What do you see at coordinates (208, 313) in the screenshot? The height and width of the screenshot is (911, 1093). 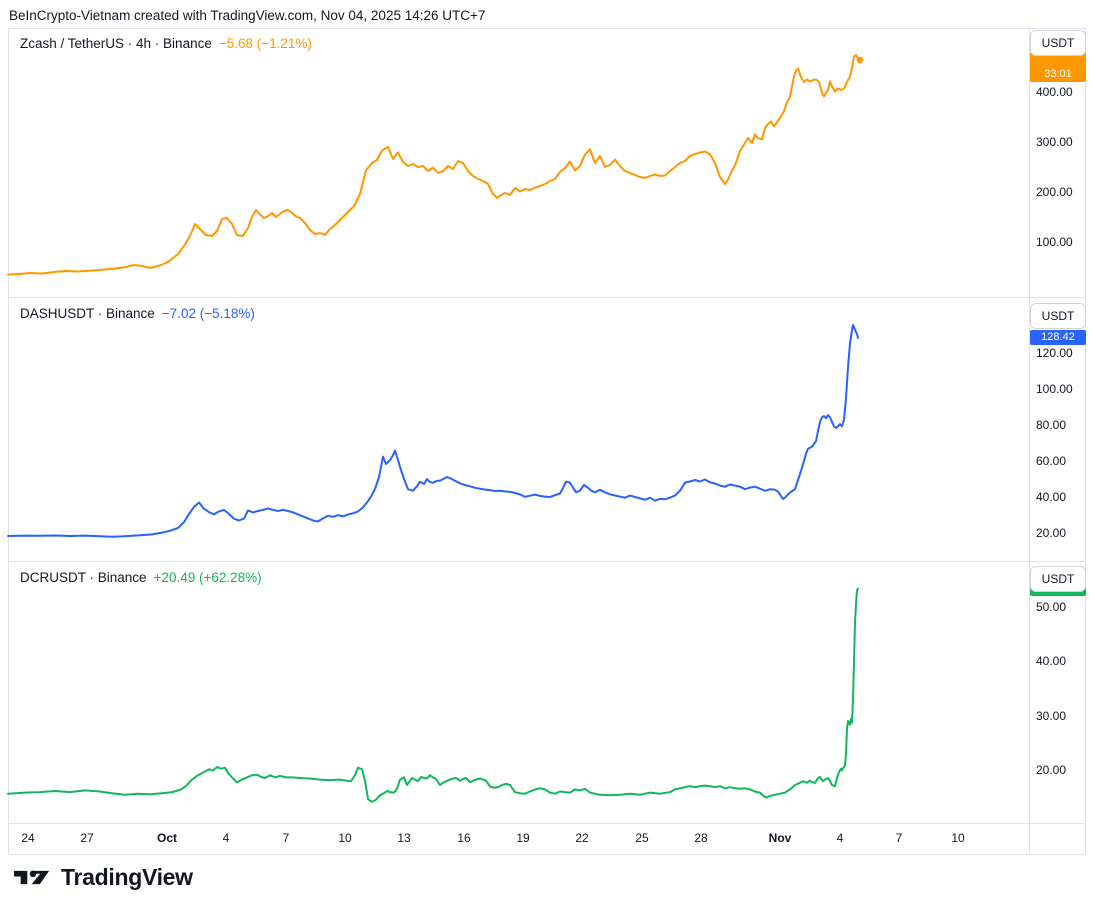 I see `change-value-dashusdt: −7.02 (−5.18%)` at bounding box center [208, 313].